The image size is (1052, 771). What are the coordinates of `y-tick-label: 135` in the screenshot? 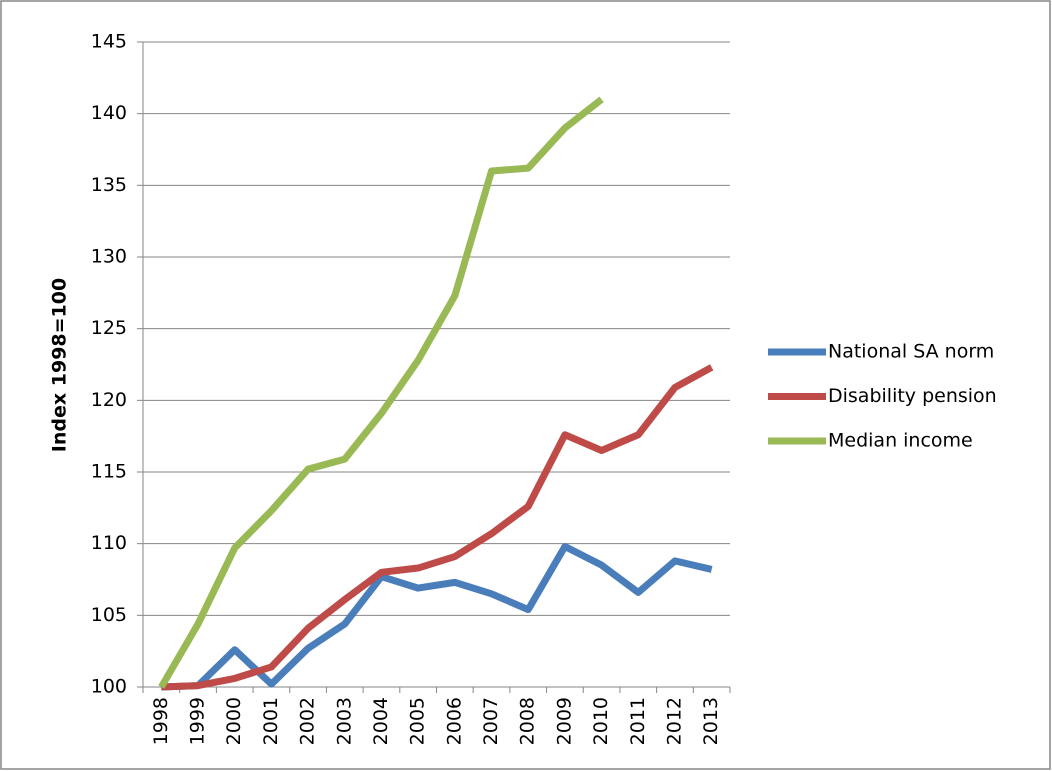 It's located at (109, 185).